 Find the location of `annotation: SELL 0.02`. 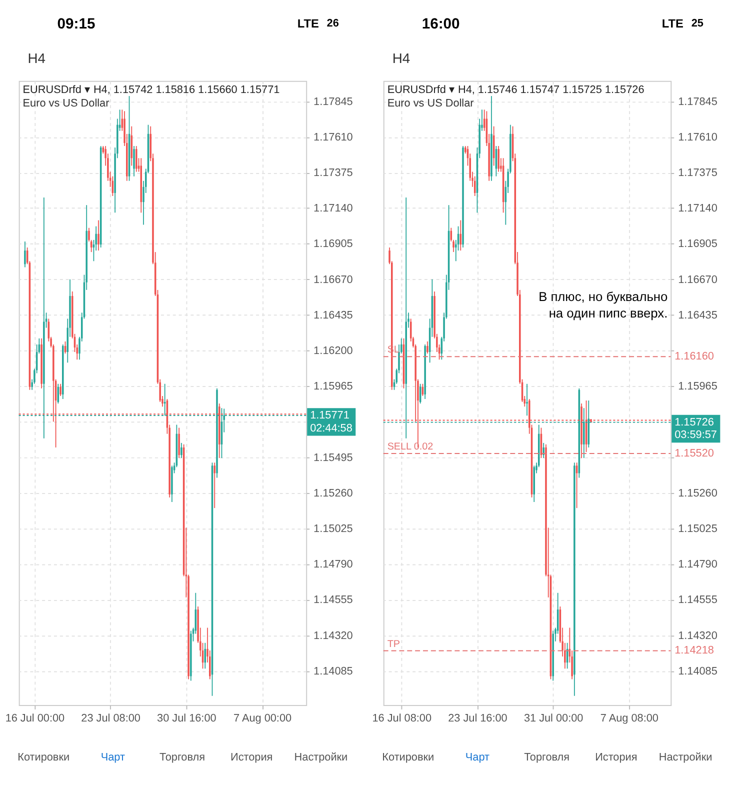

annotation: SELL 0.02 is located at coordinates (410, 447).